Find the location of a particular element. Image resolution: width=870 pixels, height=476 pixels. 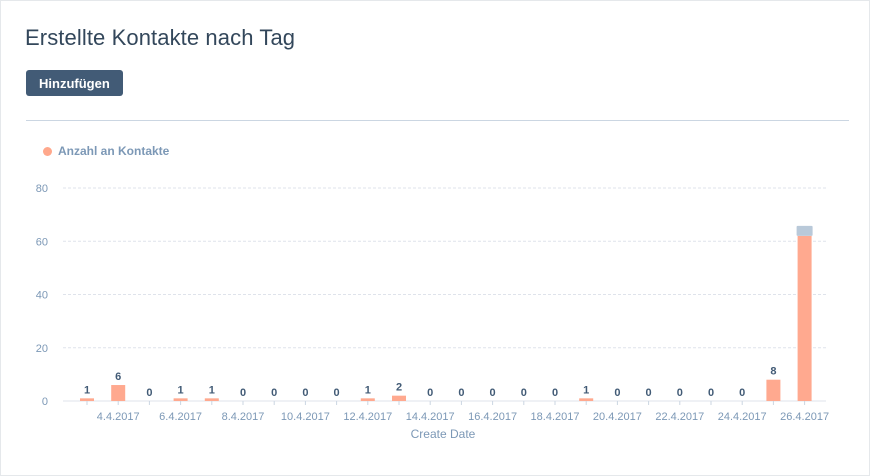

x-tick-label: 14.4.2017 is located at coordinates (430, 417).